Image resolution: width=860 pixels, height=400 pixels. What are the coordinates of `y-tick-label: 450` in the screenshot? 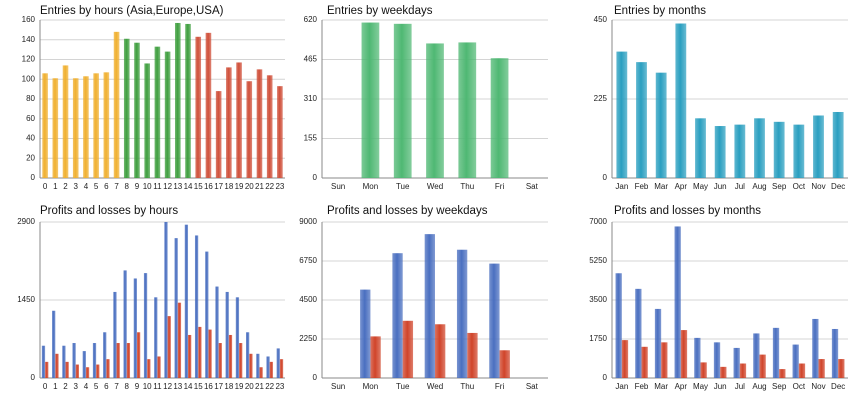 It's located at (601, 19).